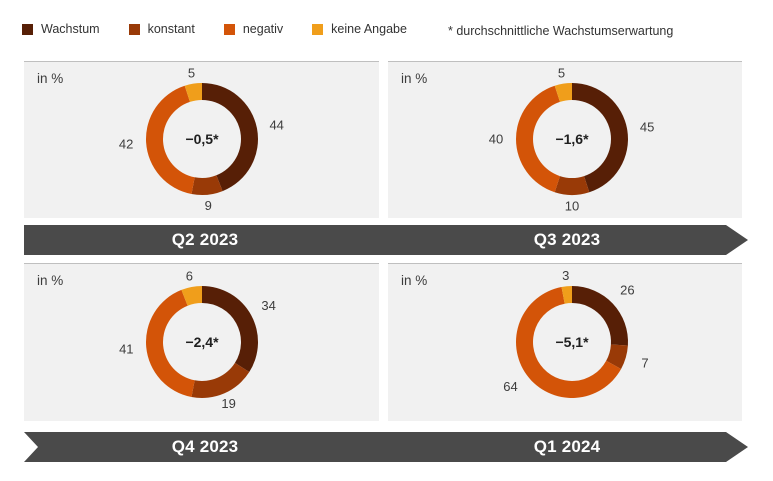  Describe the element at coordinates (228, 403) in the screenshot. I see `segment-value-label: 19` at that location.